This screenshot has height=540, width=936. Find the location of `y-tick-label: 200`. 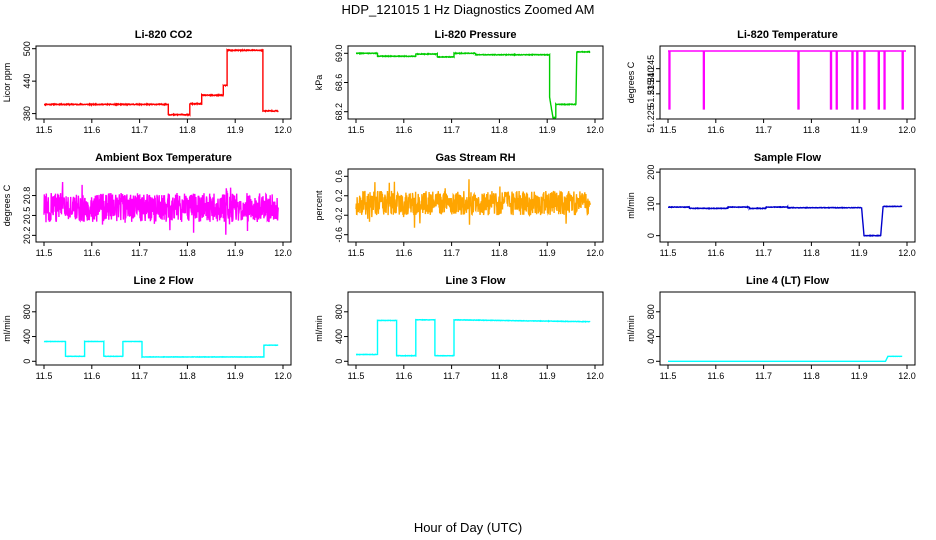

y-tick-label: 200 is located at coordinates (651, 172).